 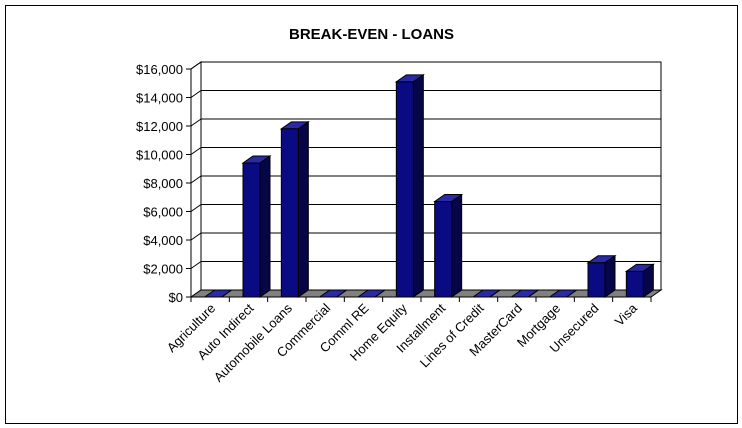 I want to click on y-tick-label: $6,000, so click(x=163, y=212).